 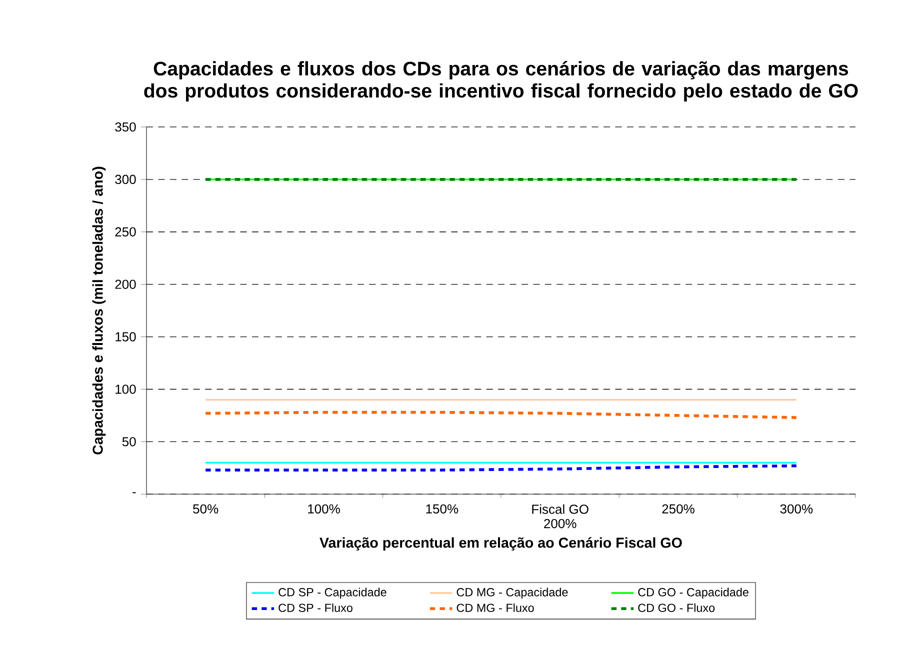 What do you see at coordinates (512, 593) in the screenshot?
I see `legend-label: CD MG - Capacidade` at bounding box center [512, 593].